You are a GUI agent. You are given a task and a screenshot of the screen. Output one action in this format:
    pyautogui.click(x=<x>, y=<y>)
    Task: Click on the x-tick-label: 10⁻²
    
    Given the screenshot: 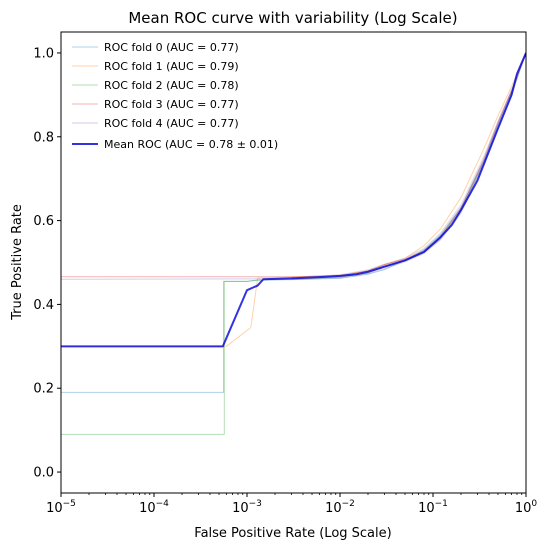 What is the action you would take?
    pyautogui.click(x=340, y=507)
    